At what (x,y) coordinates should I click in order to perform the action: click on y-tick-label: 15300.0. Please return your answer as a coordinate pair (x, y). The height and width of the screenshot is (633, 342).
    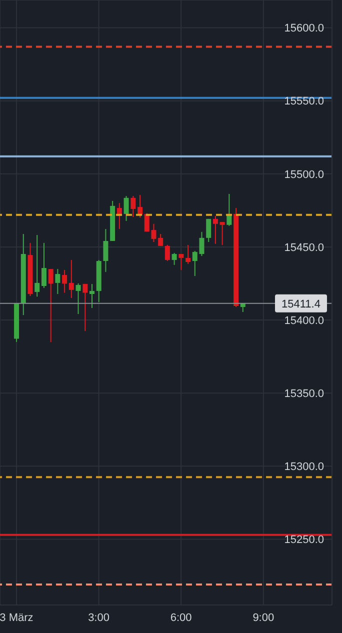
    Looking at the image, I should click on (304, 467).